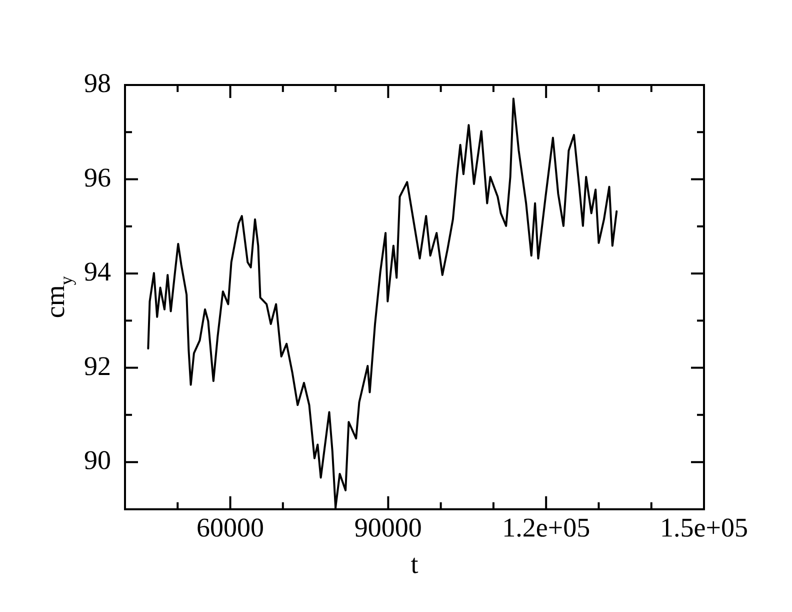 This screenshot has width=792, height=612. Describe the element at coordinates (704, 527) in the screenshot. I see `x-tick-label: 1.5e+05` at that location.